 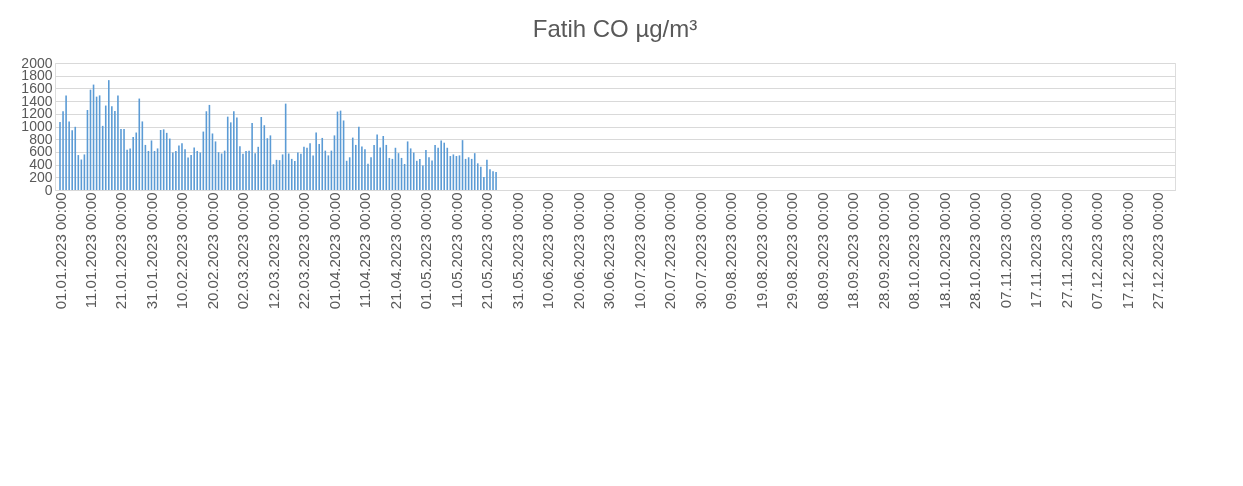 I want to click on x-tick-label: 19.08.2023 00:00, so click(x=761, y=251).